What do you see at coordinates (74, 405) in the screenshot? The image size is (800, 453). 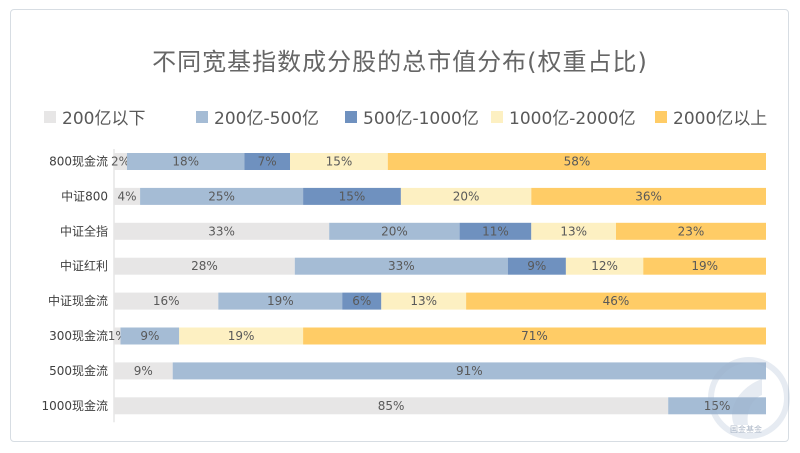 I see `category-label: 1000现金流` at bounding box center [74, 405].